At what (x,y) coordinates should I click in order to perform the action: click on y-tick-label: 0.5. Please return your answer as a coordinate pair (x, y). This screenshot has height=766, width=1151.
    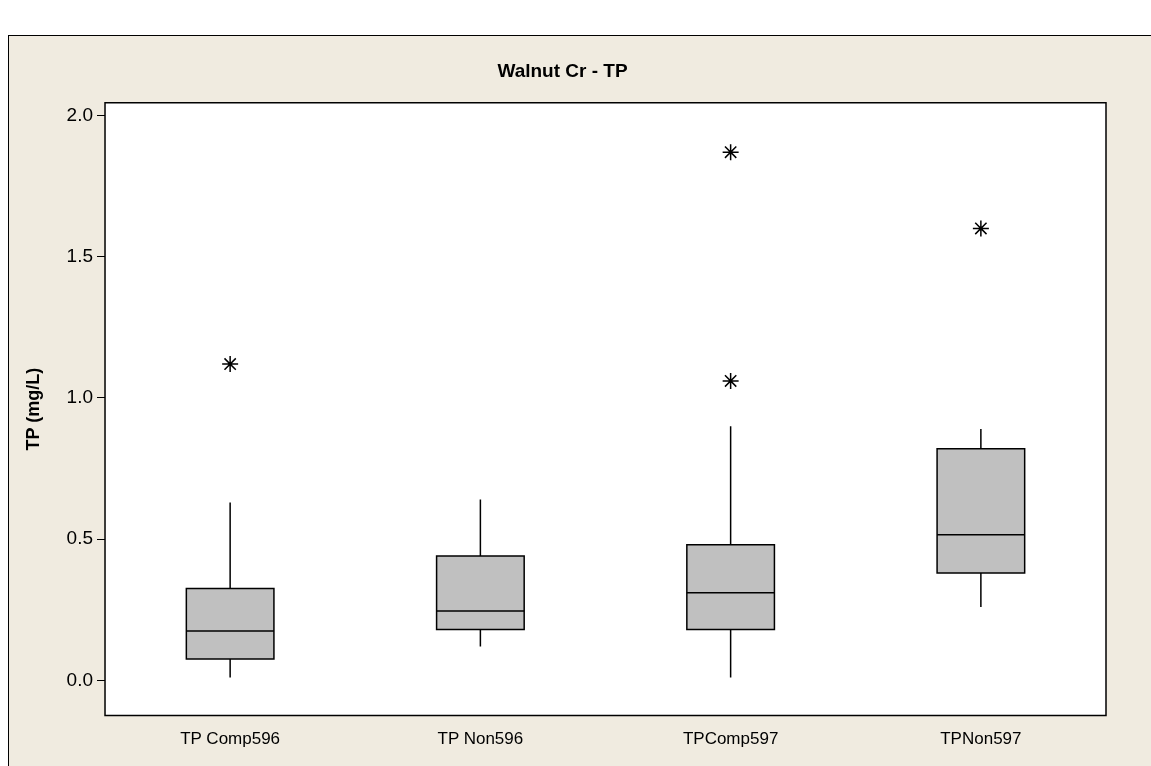
    Looking at the image, I should click on (80, 538).